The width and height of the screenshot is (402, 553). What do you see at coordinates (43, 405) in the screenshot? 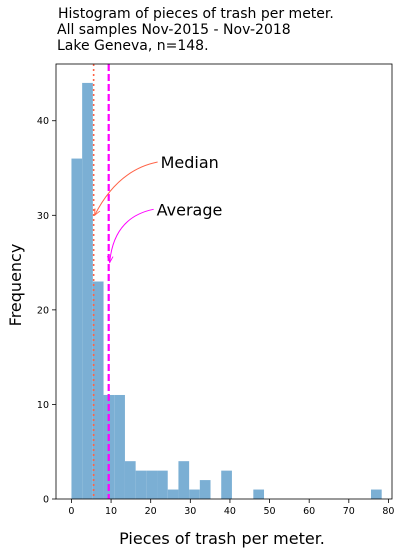
I see `y-tick-label: 10` at bounding box center [43, 405].